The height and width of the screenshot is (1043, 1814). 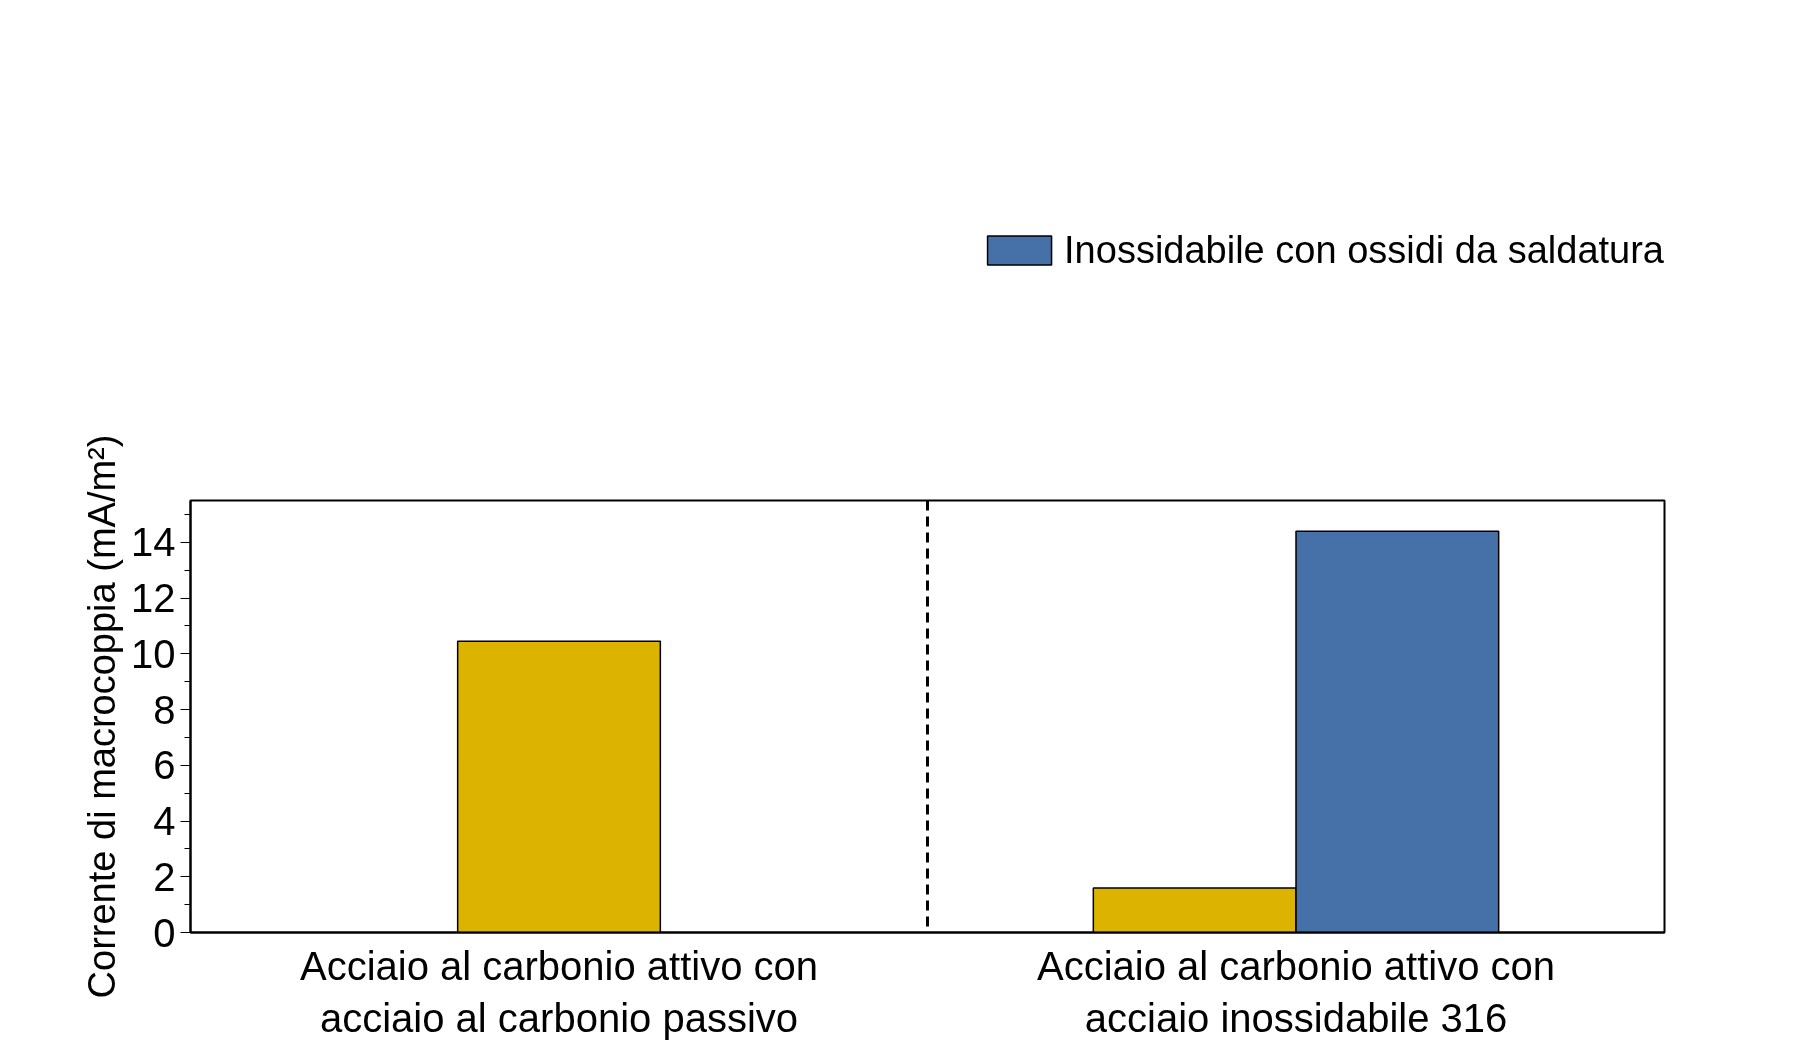 I want to click on y-tick-label: 2, so click(x=164, y=876).